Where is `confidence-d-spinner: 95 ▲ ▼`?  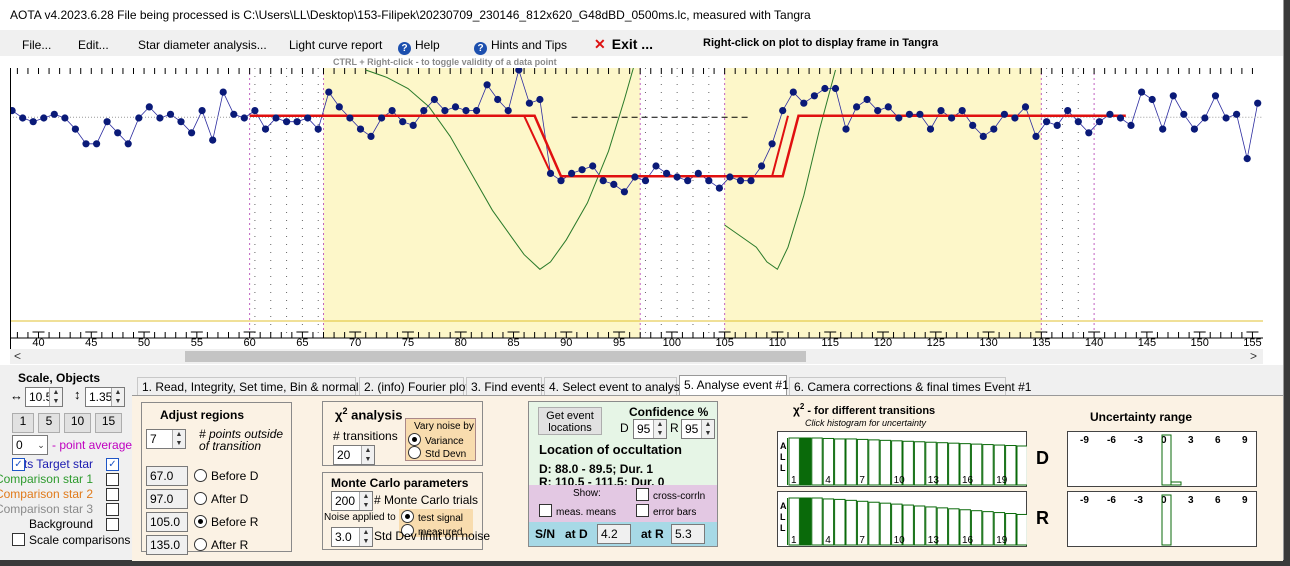 confidence-d-spinner: 95 ▲ ▼ is located at coordinates (650, 429).